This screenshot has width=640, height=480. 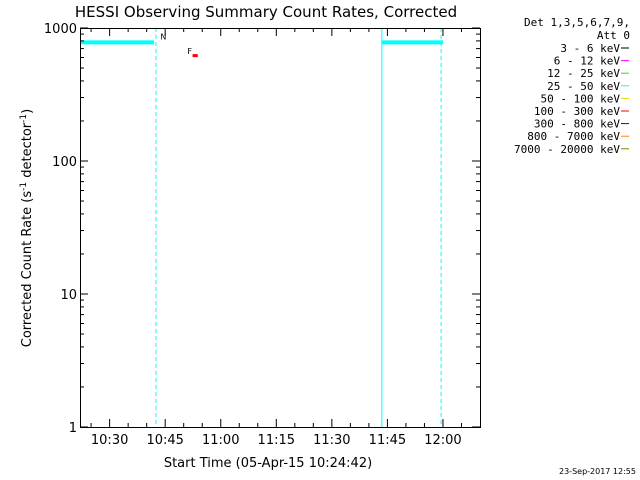 I want to click on legend-label: 50 - 100 keV, so click(x=581, y=98).